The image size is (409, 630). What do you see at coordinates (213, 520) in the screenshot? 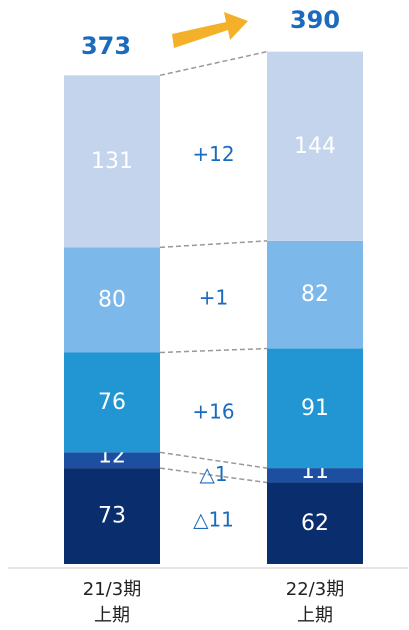
I see `delta-label: △11` at bounding box center [213, 520].